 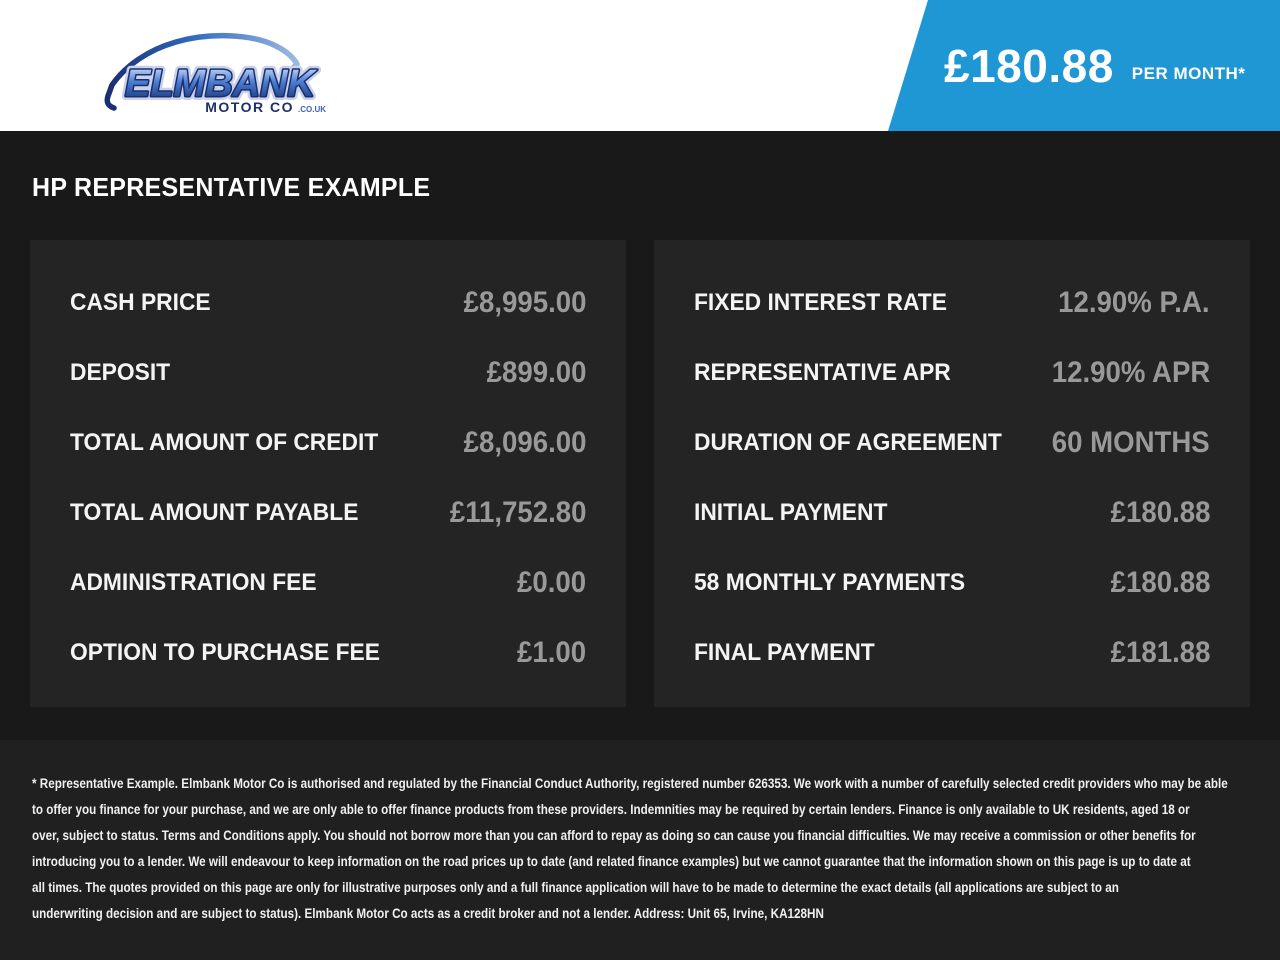 I want to click on logo-tagline: MOTOR CO, so click(x=249, y=107).